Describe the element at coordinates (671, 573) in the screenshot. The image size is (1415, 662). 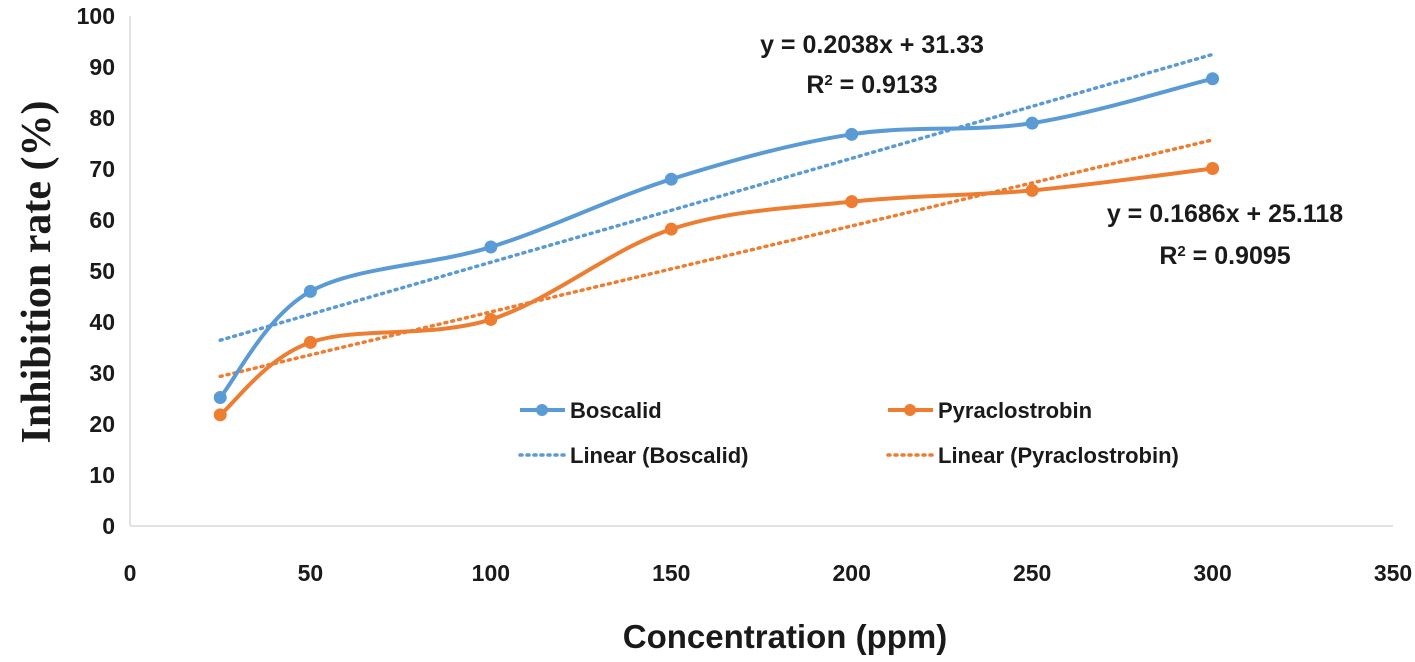
I see `x-tick-label: 150` at that location.